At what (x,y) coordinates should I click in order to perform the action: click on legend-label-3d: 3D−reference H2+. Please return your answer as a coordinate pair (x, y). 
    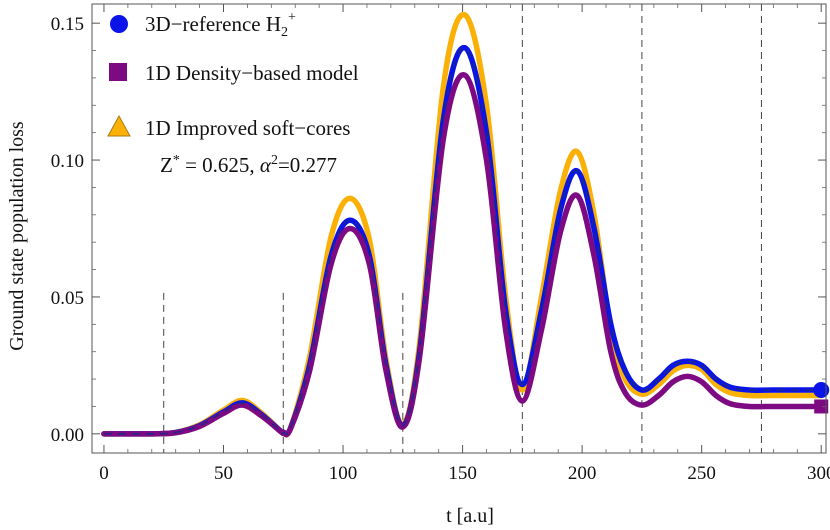
    Looking at the image, I should click on (220, 25).